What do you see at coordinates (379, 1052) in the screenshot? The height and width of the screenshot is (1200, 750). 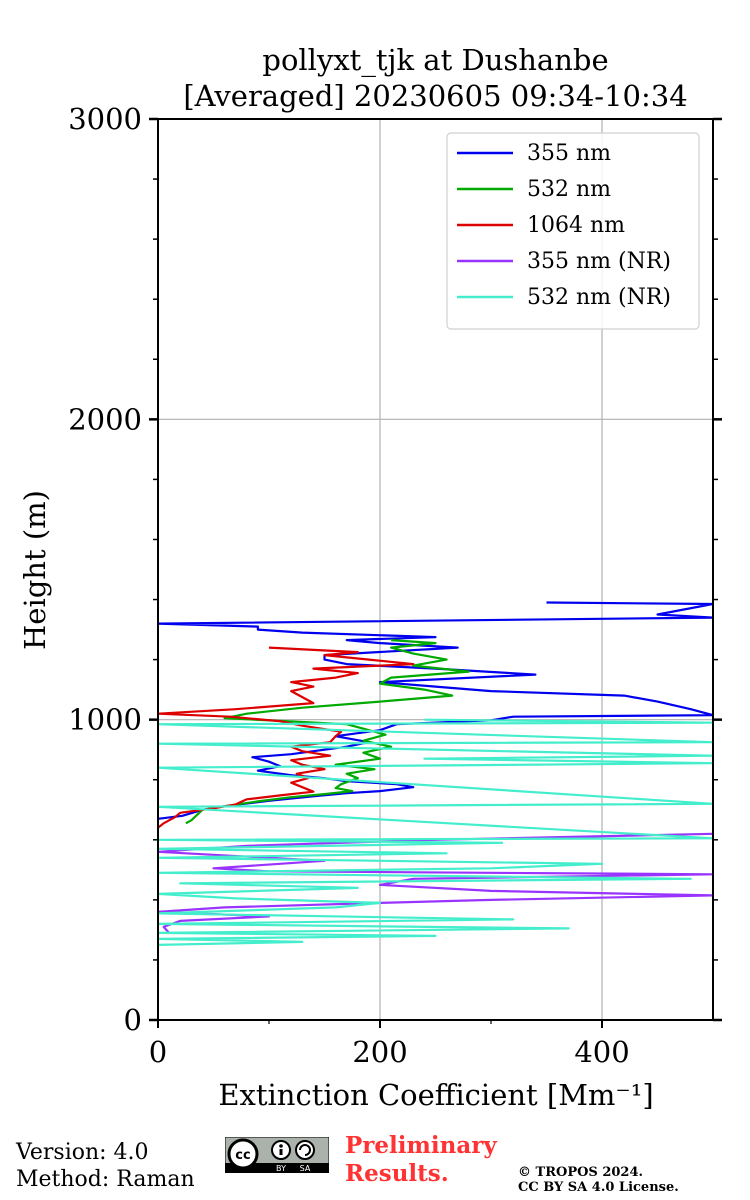 I see `x-tick-label: 200` at bounding box center [379, 1052].